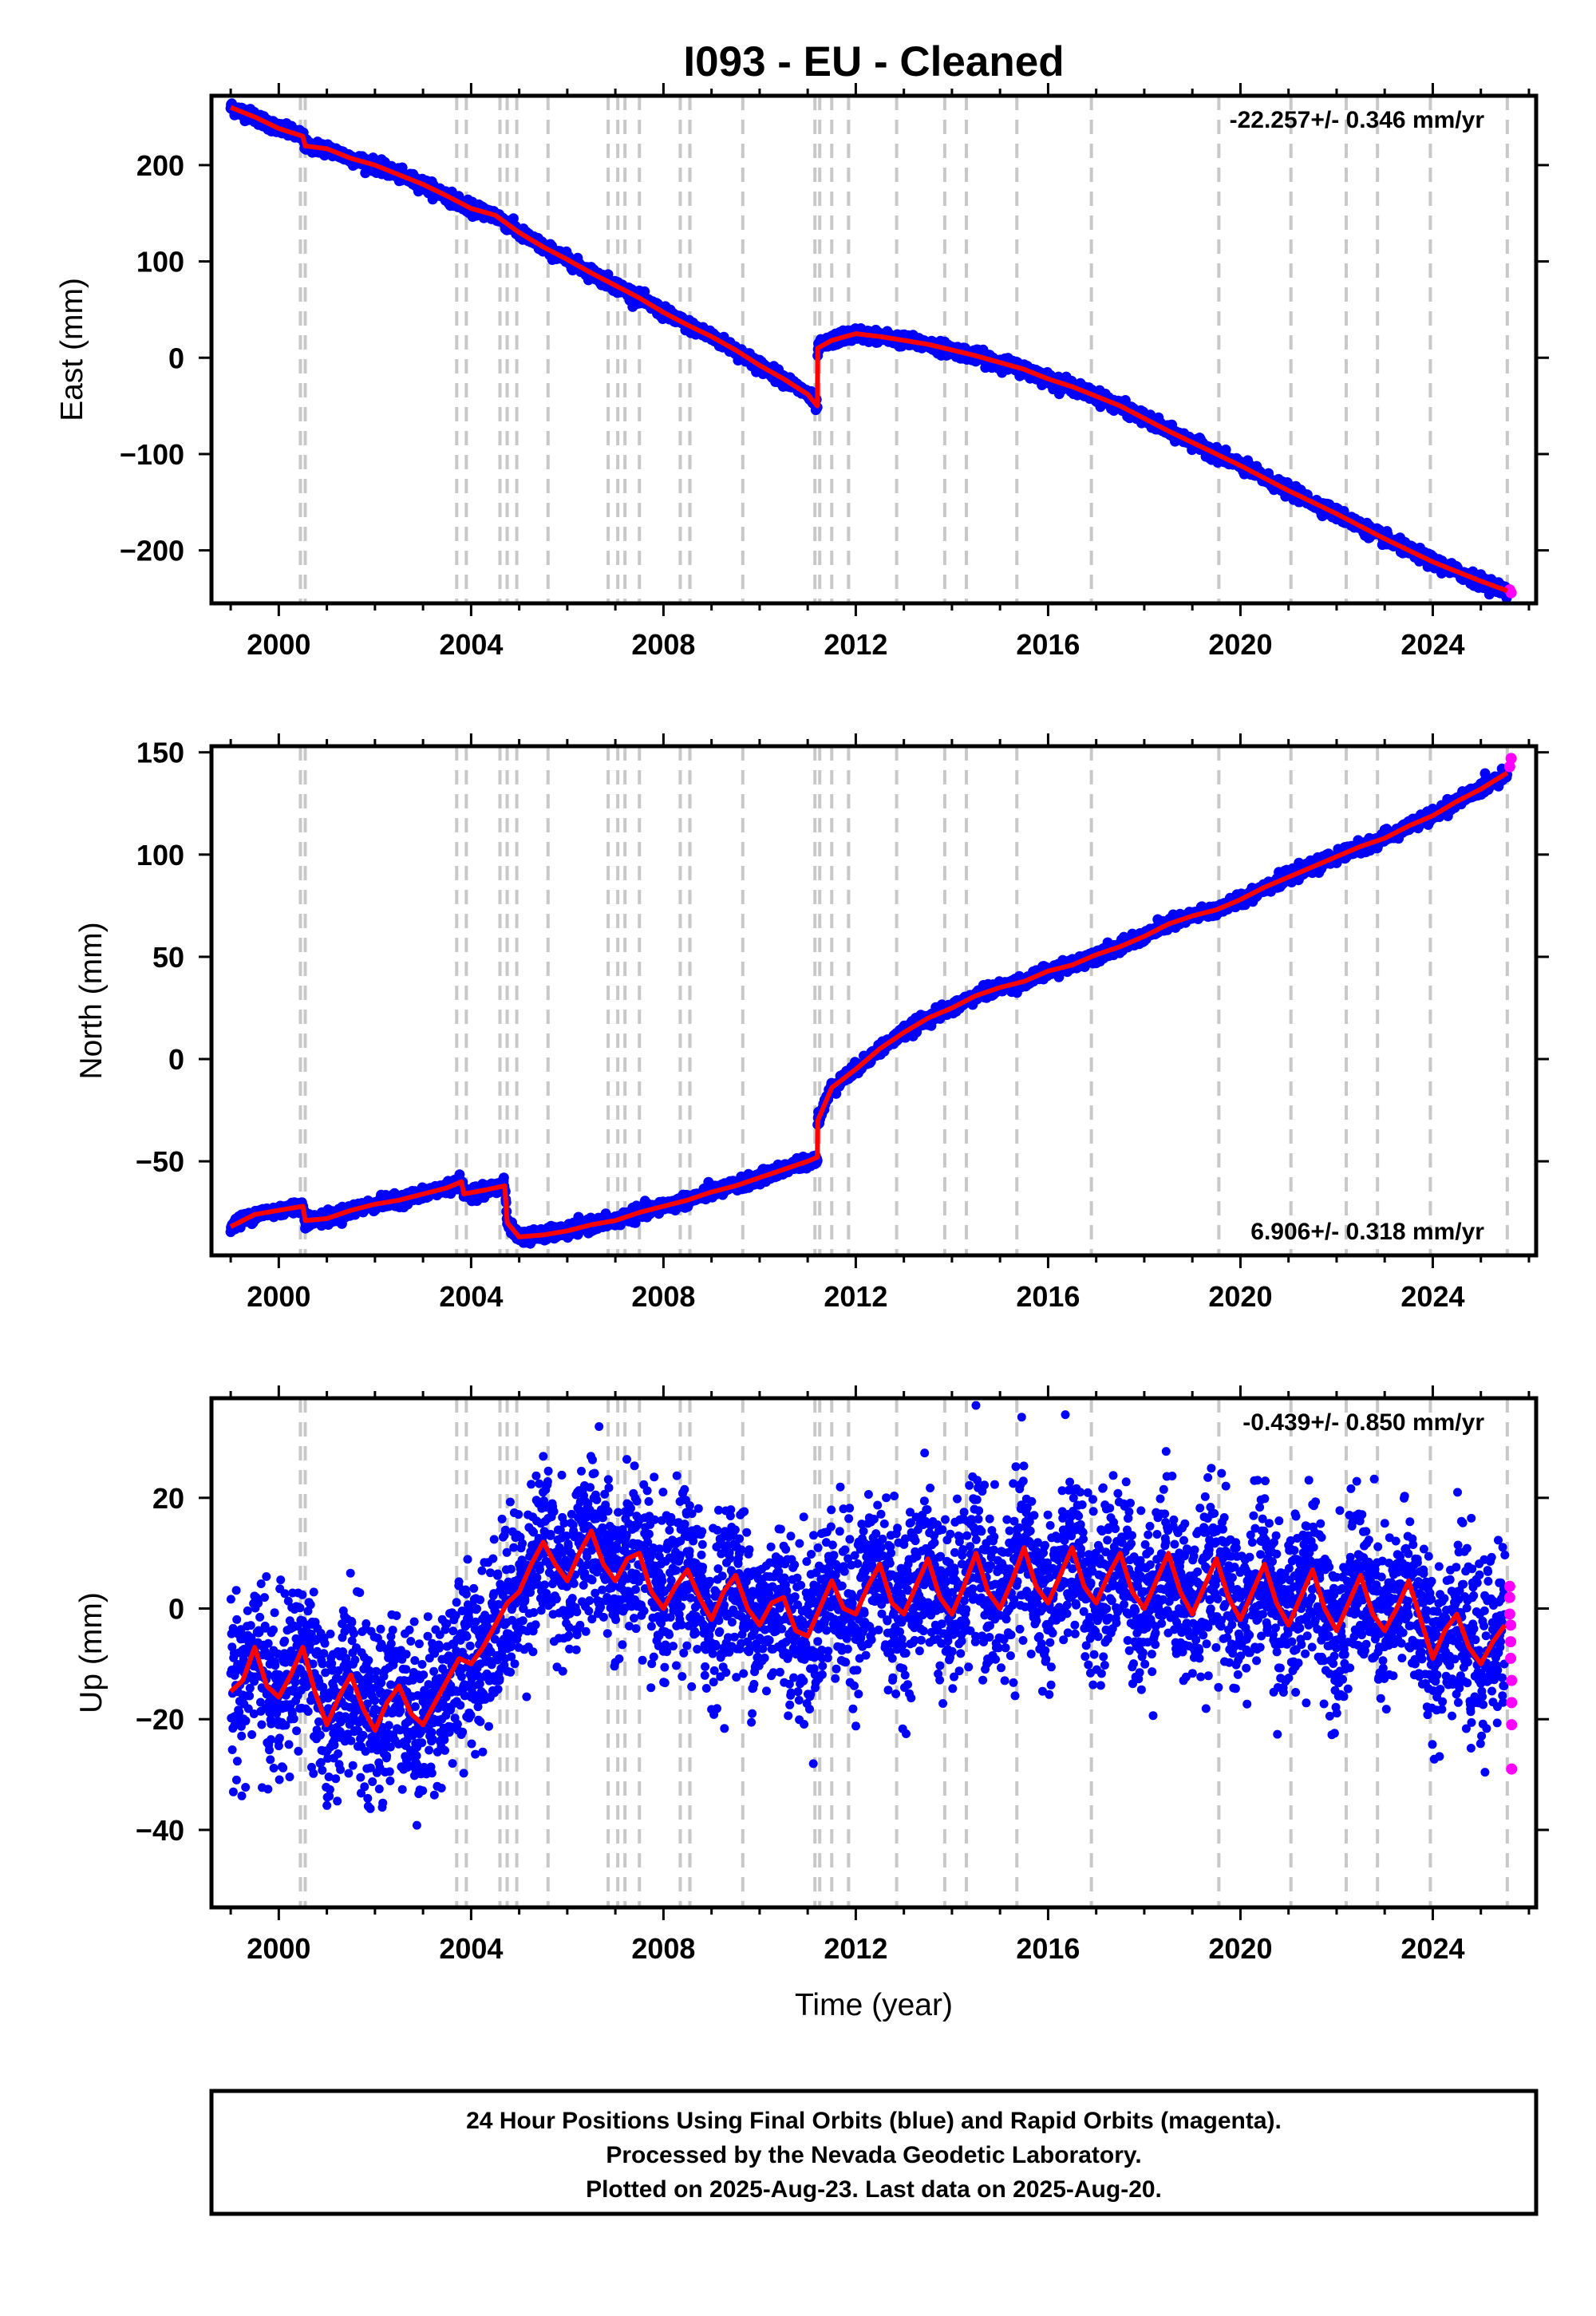 This screenshot has height=2316, width=1596. What do you see at coordinates (873, 61) in the screenshot?
I see `figure-title: I093 - EU - Cleaned` at bounding box center [873, 61].